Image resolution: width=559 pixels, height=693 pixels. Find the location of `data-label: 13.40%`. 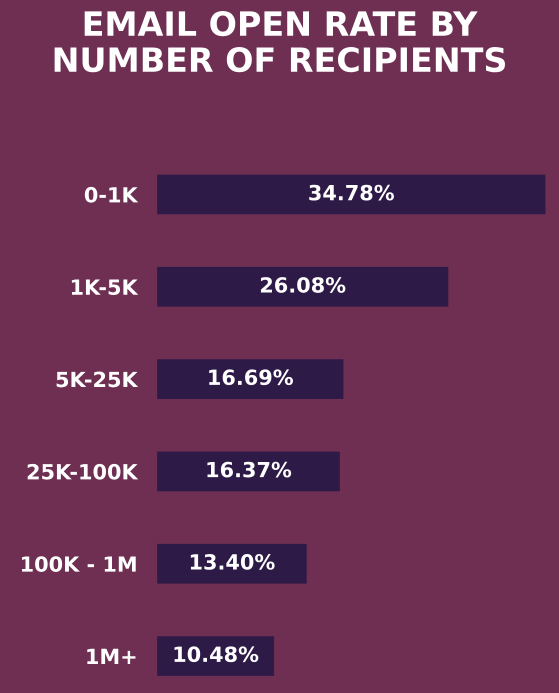

data-label: 13.40% is located at coordinates (232, 562).